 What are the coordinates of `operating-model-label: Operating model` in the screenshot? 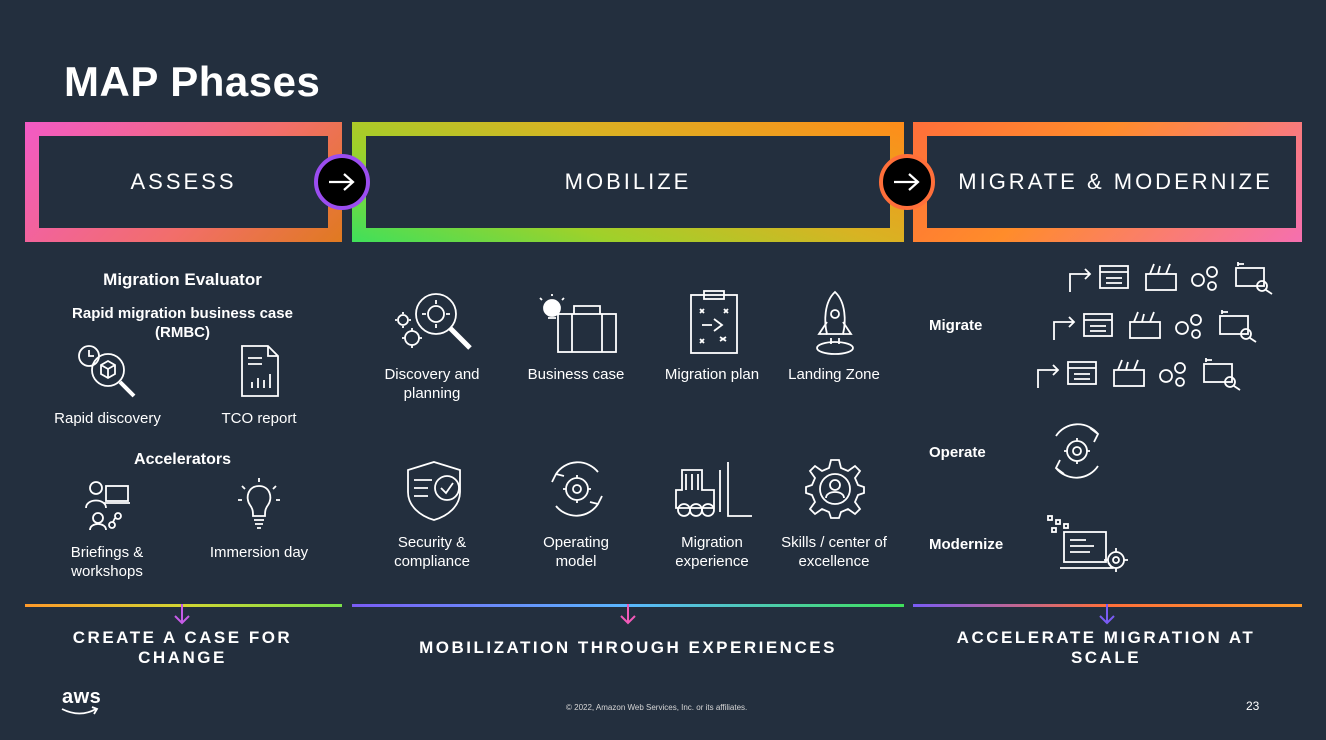 It's located at (576, 552).